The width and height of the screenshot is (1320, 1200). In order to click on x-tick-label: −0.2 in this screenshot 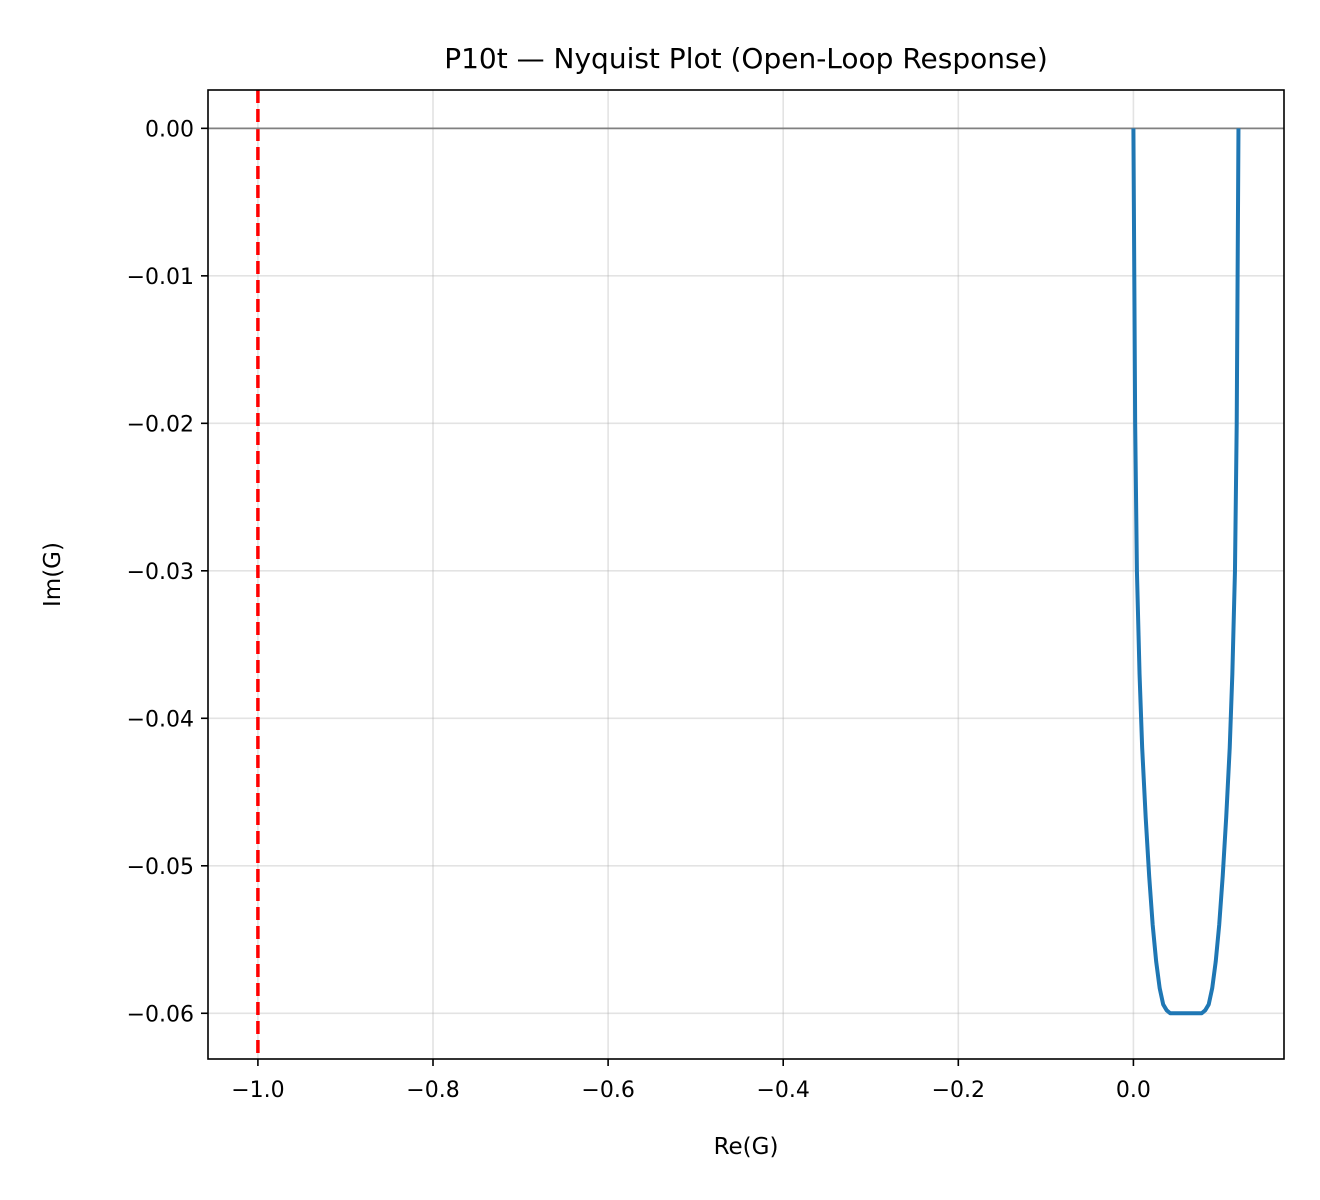, I will do `click(958, 1090)`.